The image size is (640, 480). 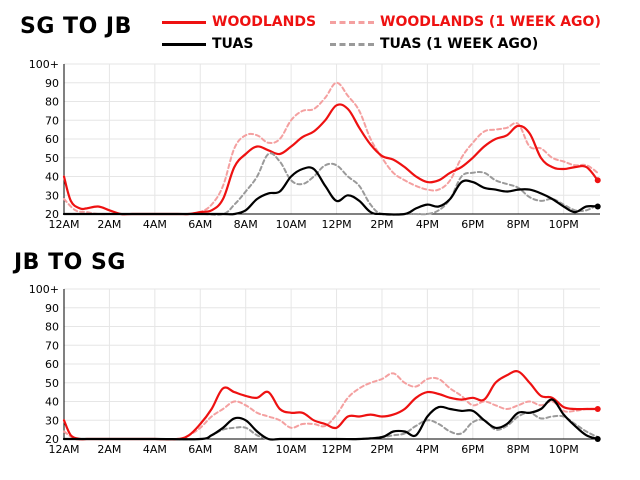 I want to click on chart-title-jb-to-sg: JB TO SG, so click(x=70, y=262).